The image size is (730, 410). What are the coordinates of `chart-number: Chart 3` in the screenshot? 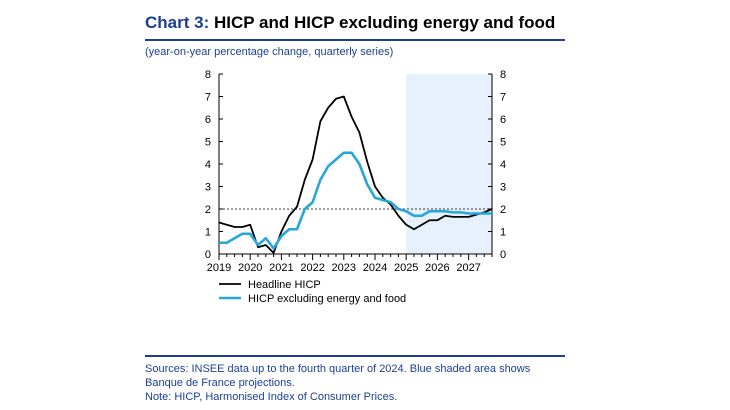 It's located at (174, 22).